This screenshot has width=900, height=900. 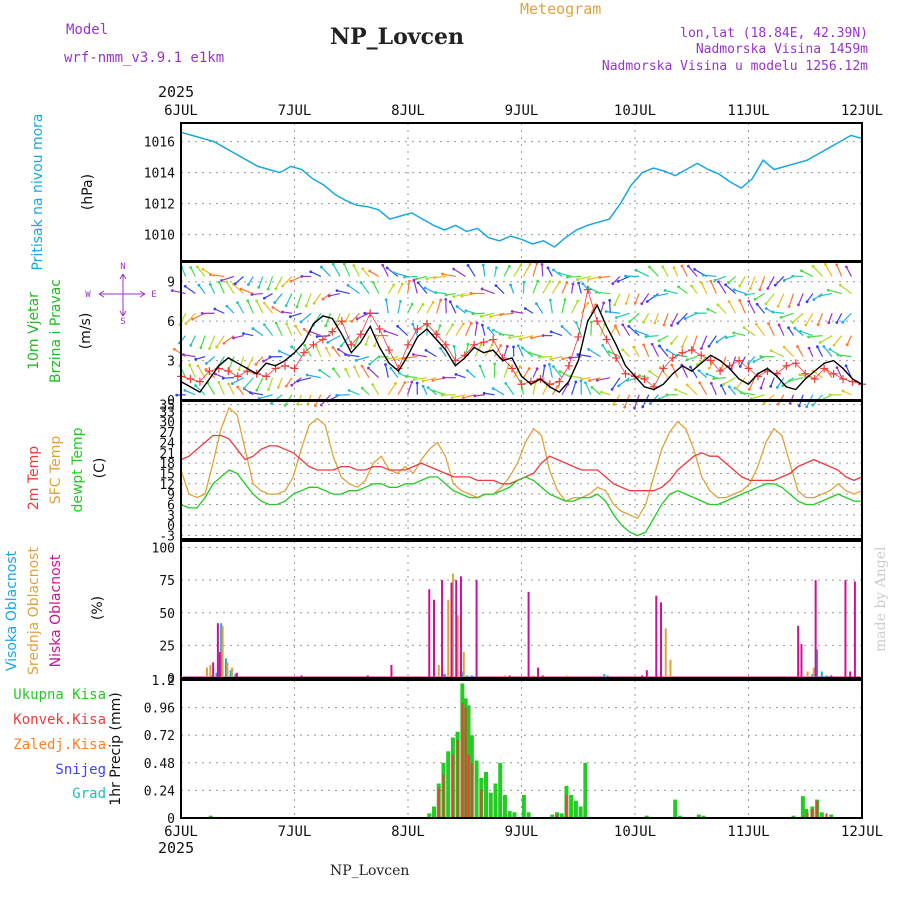 What do you see at coordinates (167, 485) in the screenshot?
I see `temp-tick-label: 12` at bounding box center [167, 485].